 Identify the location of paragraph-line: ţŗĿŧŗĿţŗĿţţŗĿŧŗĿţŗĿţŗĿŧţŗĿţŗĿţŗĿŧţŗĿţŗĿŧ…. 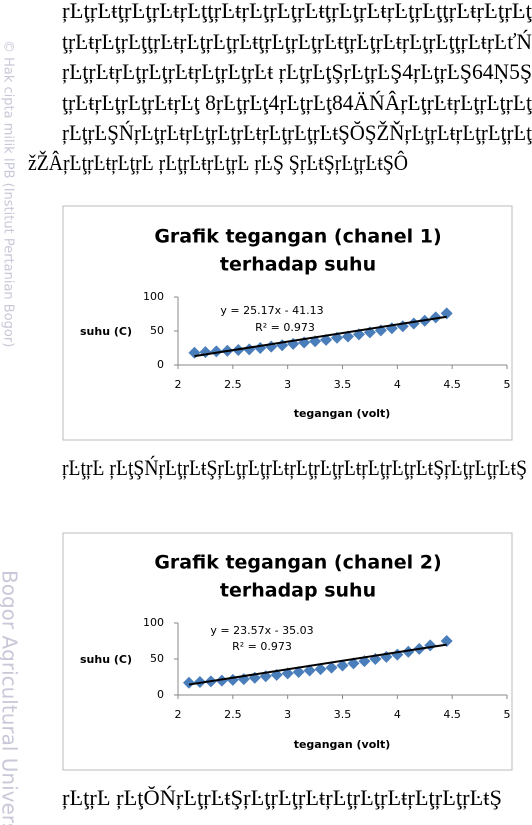
(297, 41).